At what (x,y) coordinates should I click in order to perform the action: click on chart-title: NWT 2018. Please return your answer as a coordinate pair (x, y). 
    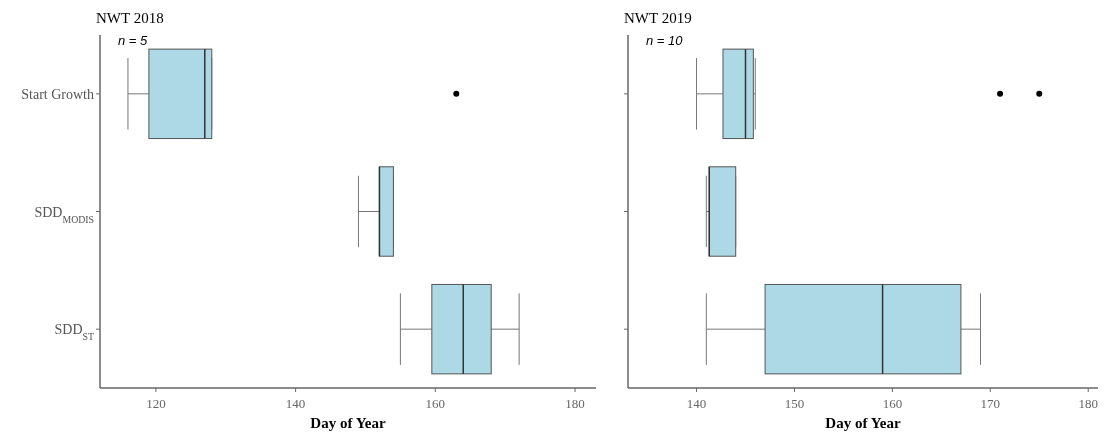
    Looking at the image, I should click on (130, 18).